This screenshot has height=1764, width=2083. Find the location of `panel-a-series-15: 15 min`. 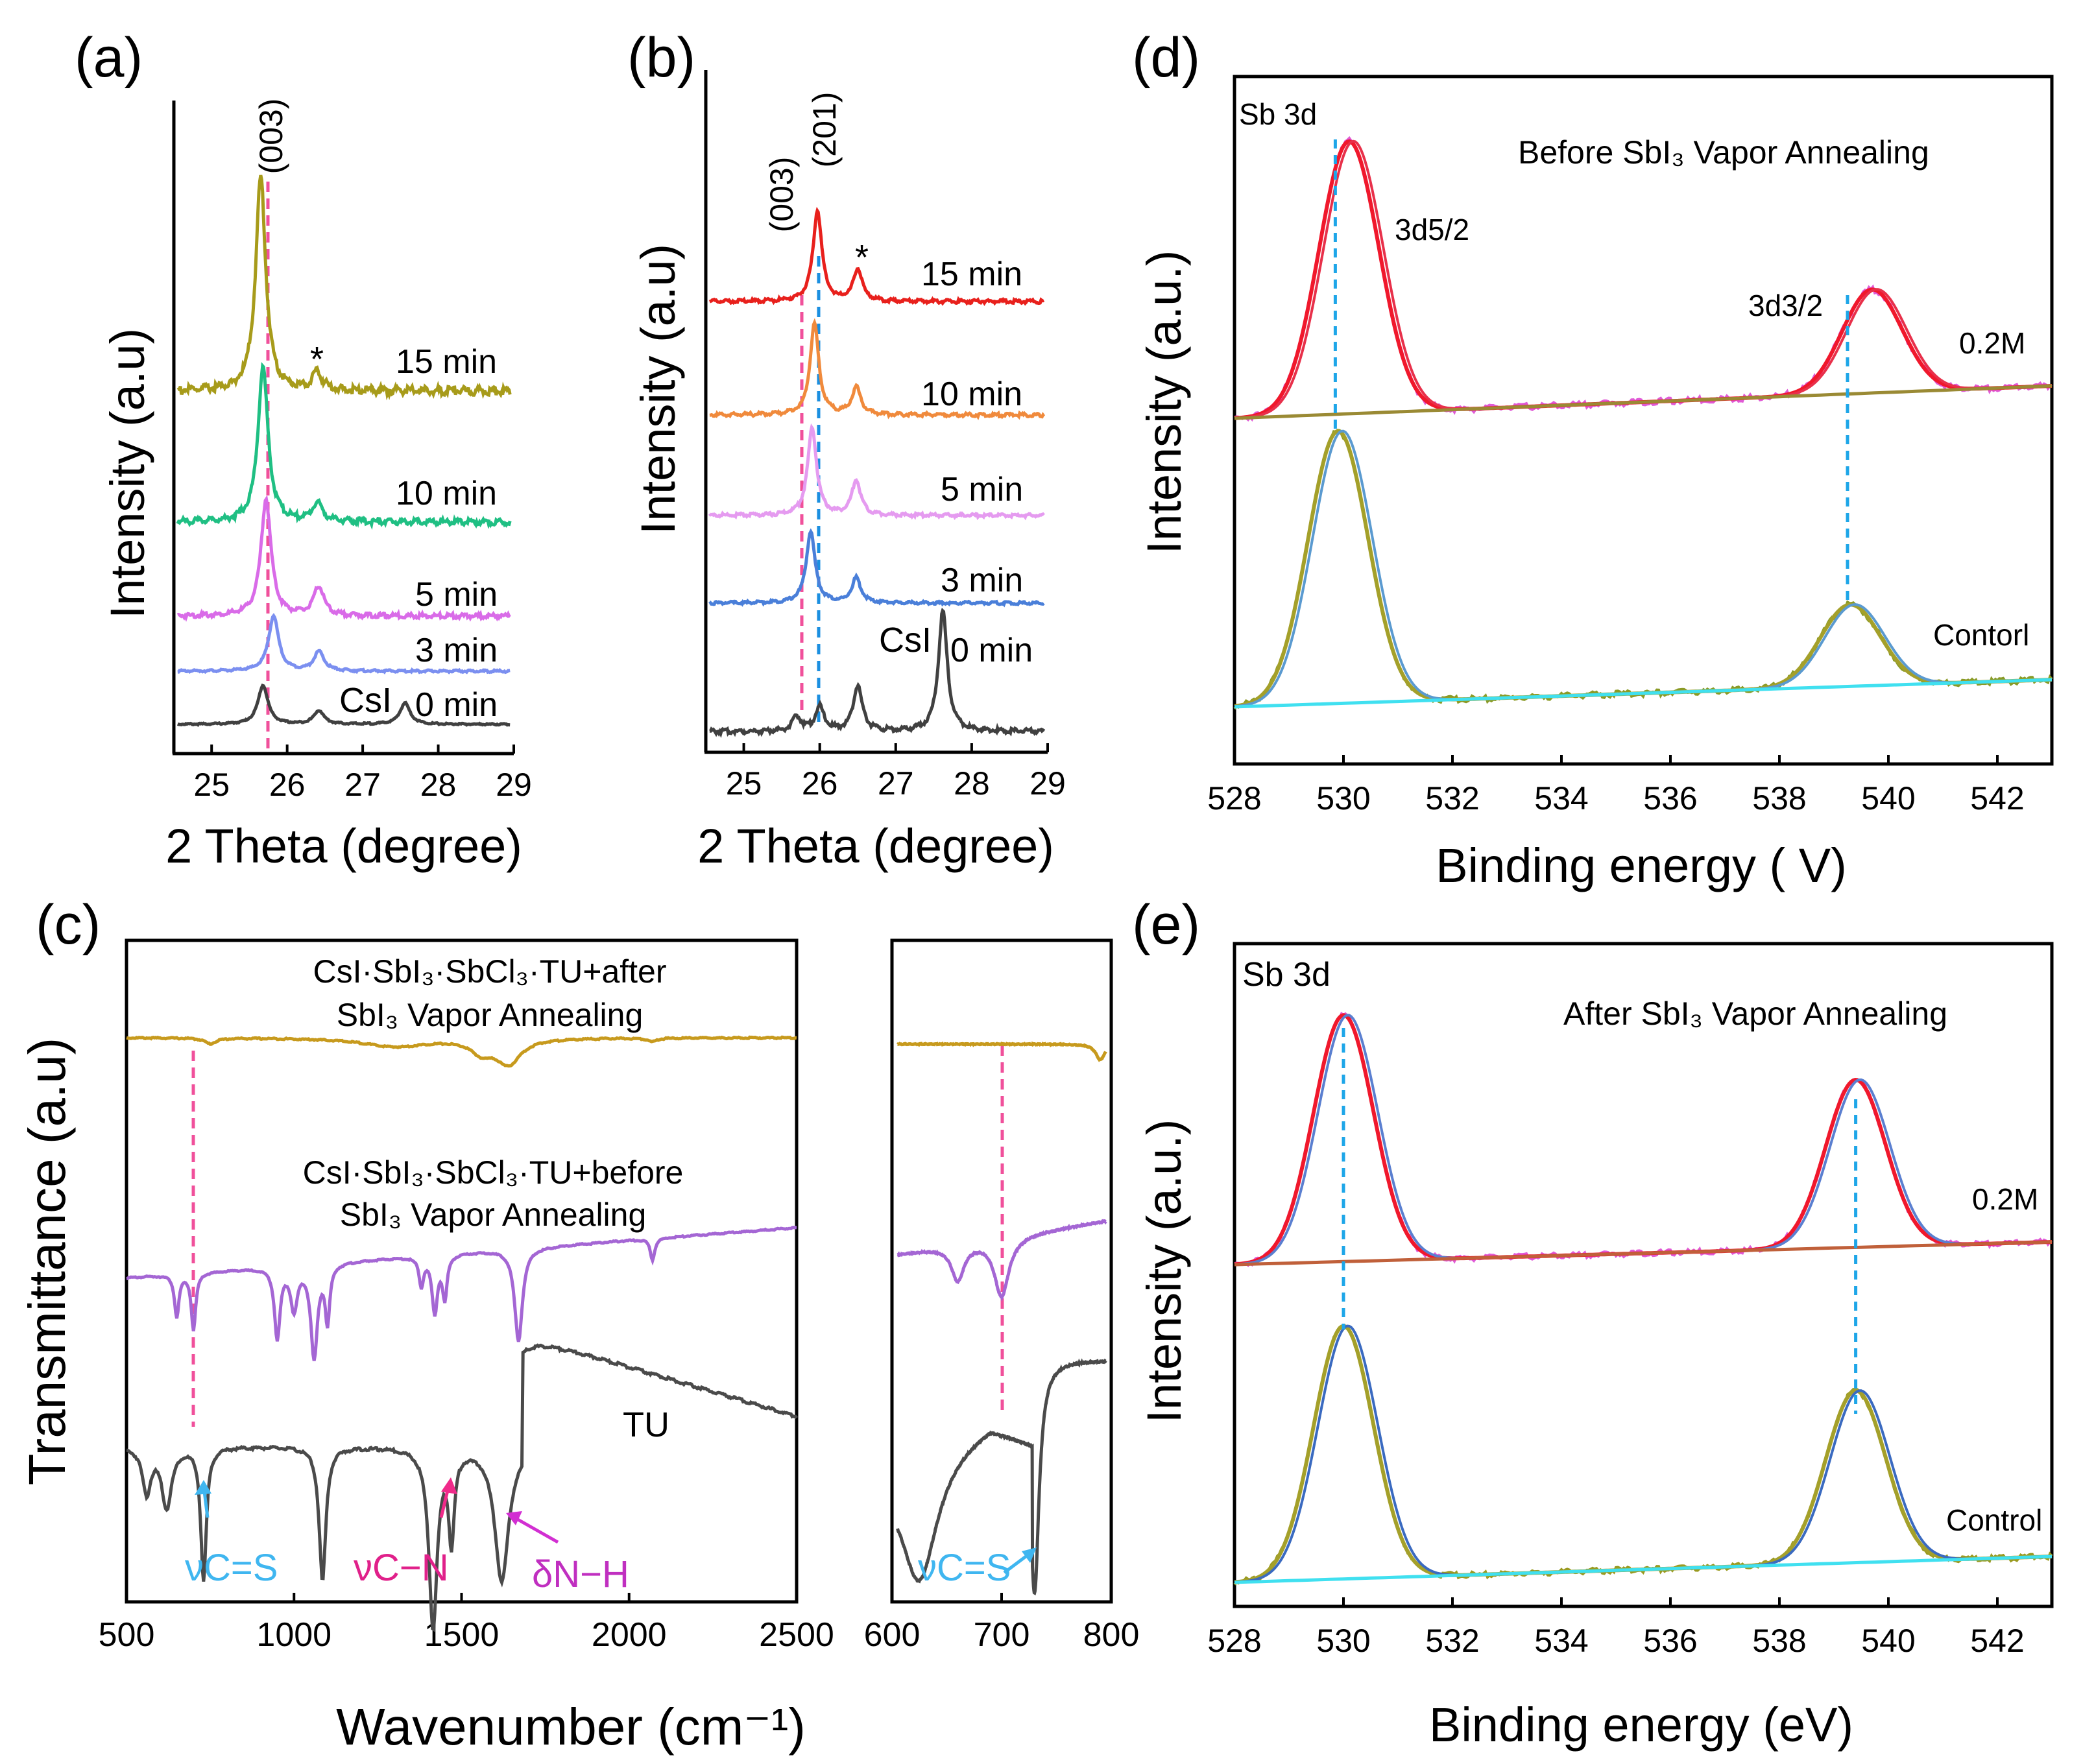

panel-a-series-15: 15 min is located at coordinates (446, 362).